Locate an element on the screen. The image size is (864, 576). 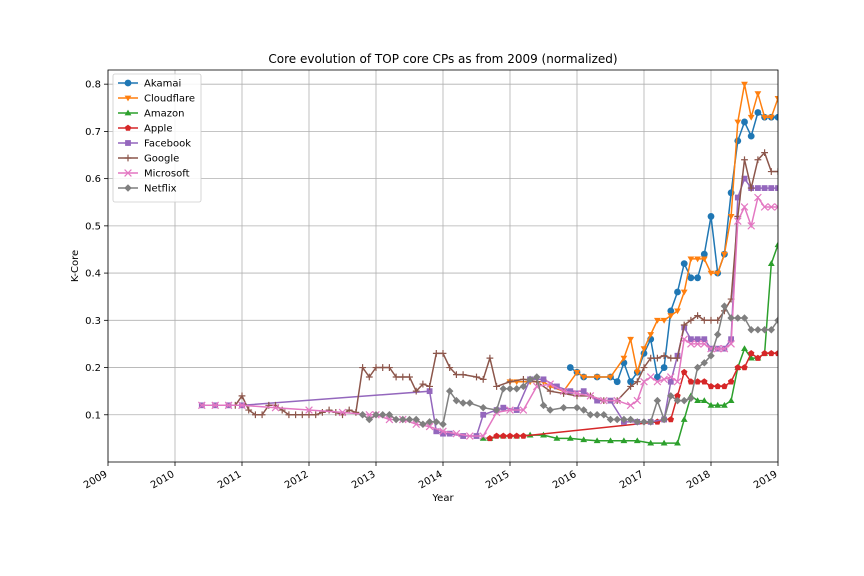
legend-item-cloudflare: Cloudflare is located at coordinates (156, 99).